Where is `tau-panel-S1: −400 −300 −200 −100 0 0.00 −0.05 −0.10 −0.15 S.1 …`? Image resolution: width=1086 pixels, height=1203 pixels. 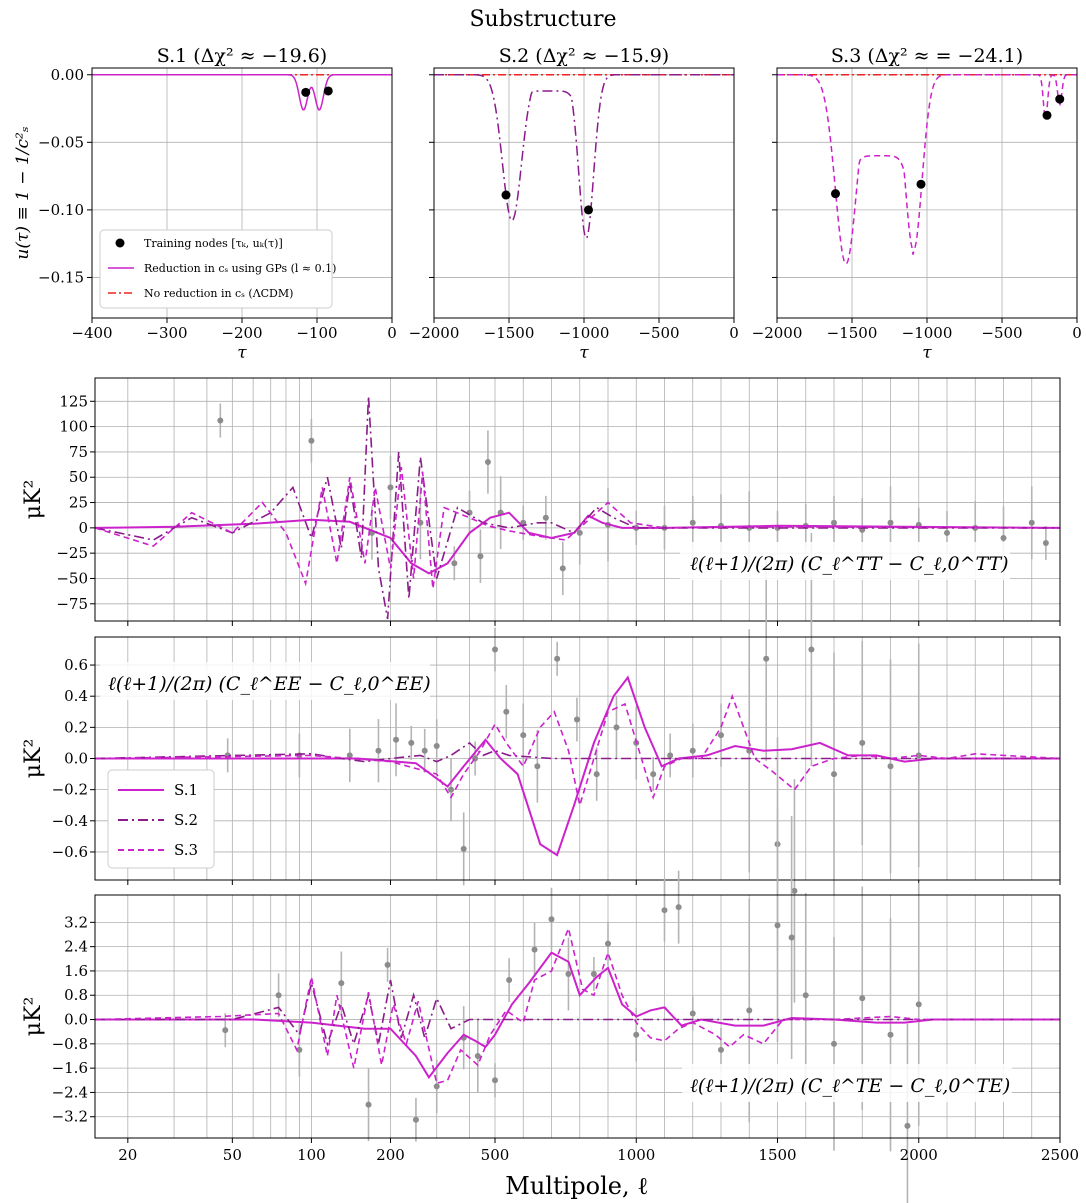
tau-panel-S1: −400 −300 −200 −100 0 0.00 −0.05 −0.10 −0.15 S.1 … is located at coordinates (217, 204).